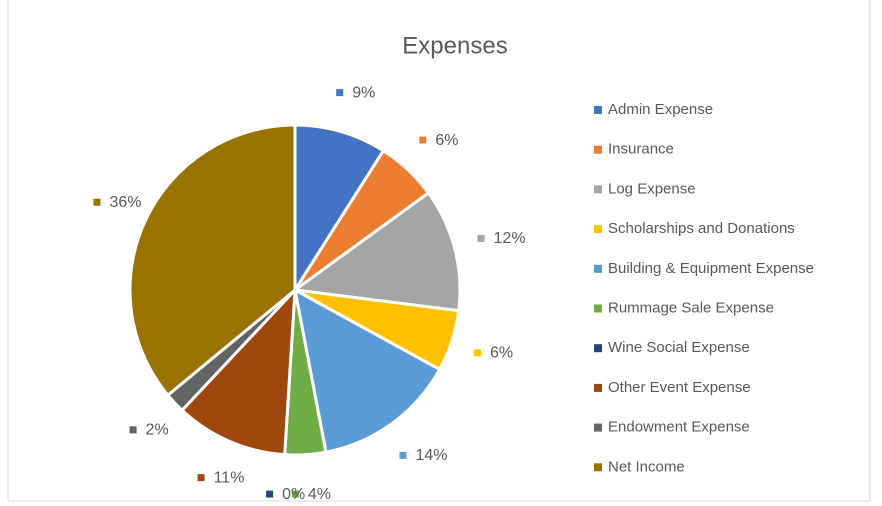  I want to click on legend-label: Rummage Sale Expense, so click(691, 307).